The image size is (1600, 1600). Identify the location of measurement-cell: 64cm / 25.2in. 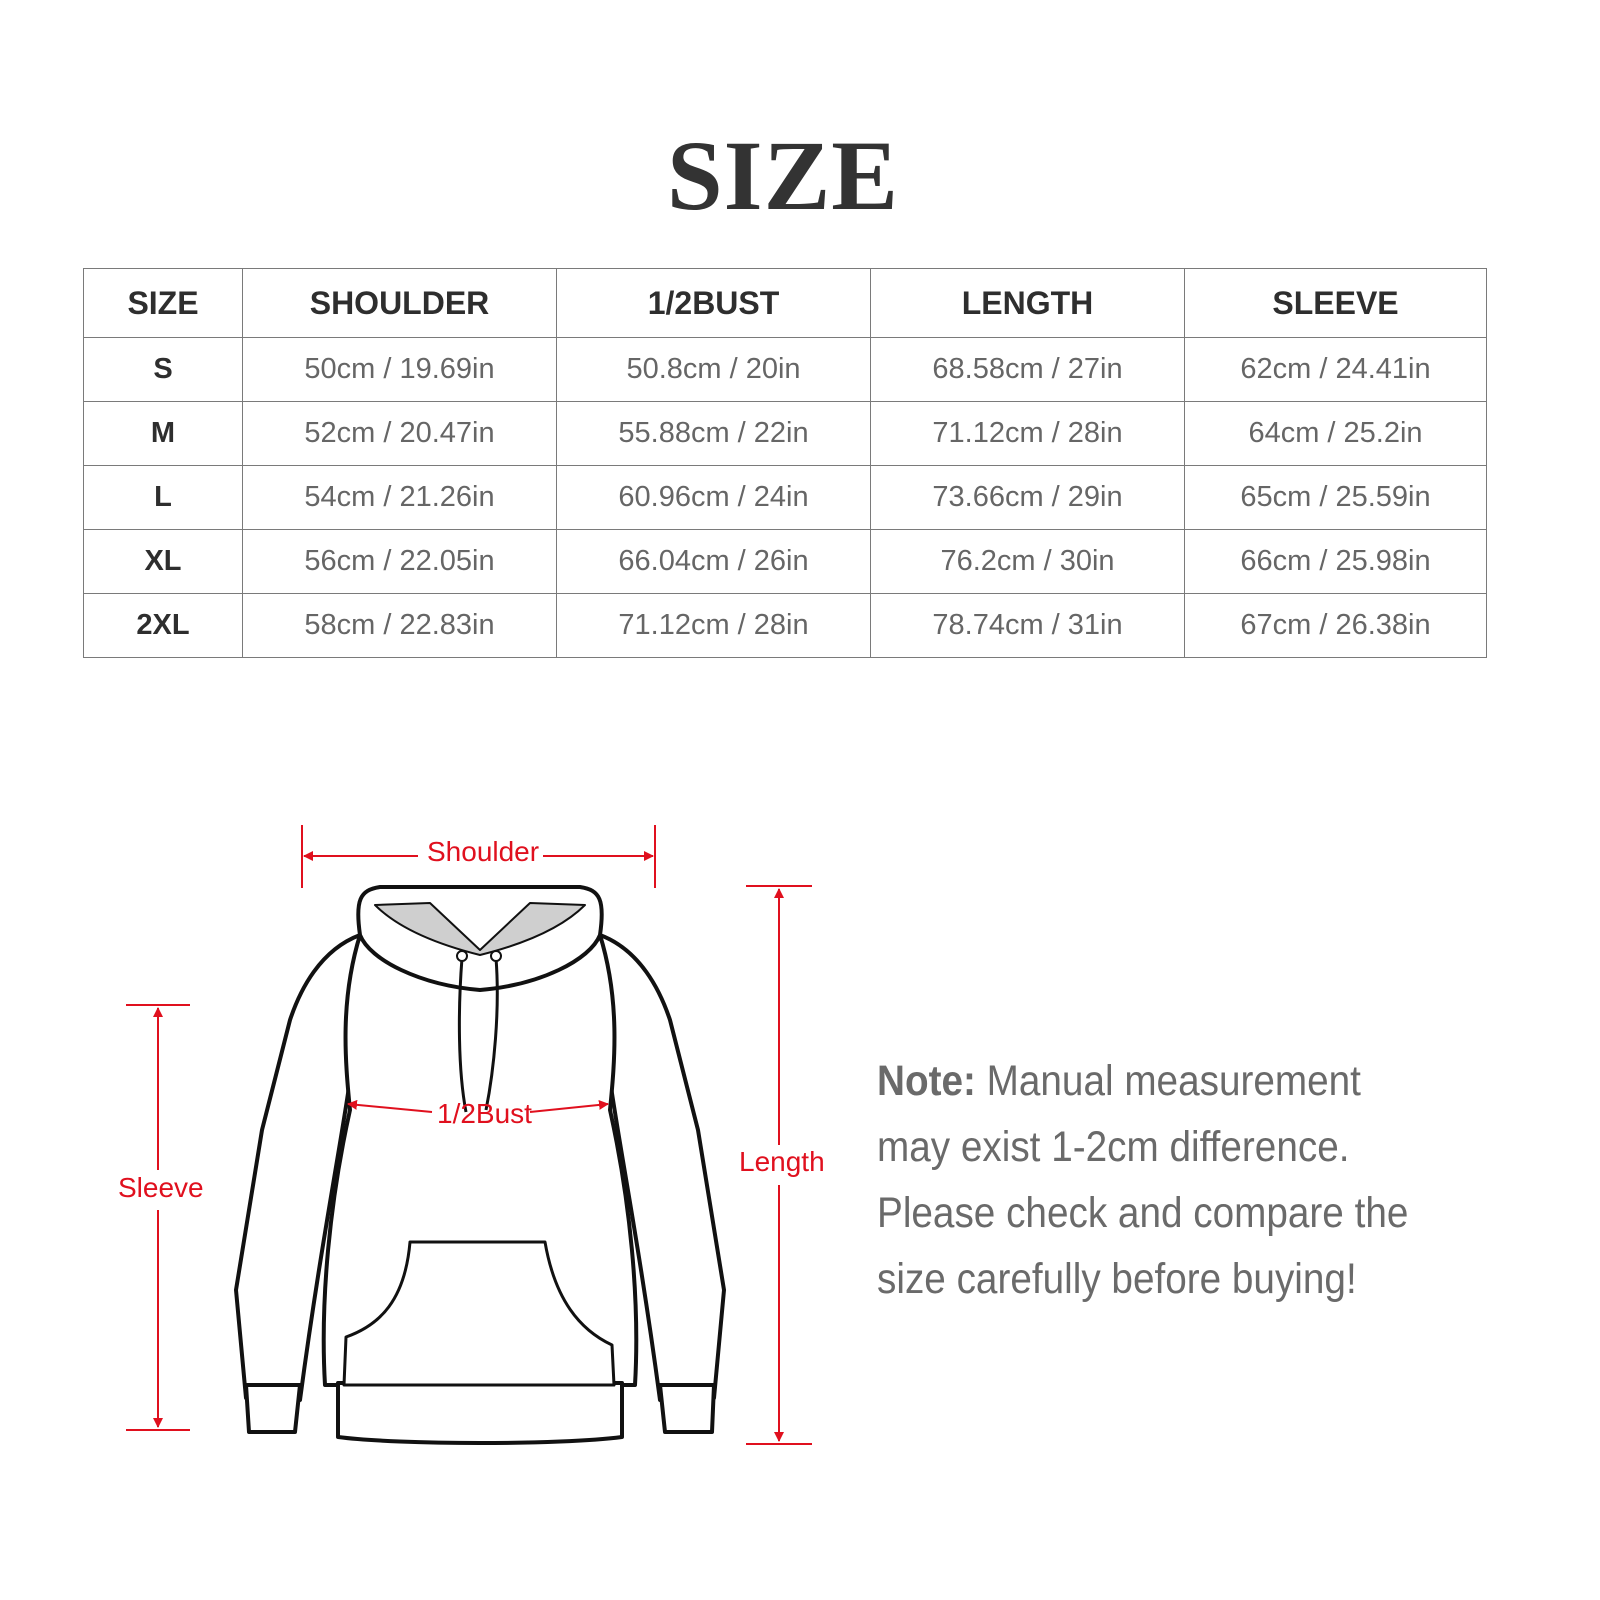
(1335, 433).